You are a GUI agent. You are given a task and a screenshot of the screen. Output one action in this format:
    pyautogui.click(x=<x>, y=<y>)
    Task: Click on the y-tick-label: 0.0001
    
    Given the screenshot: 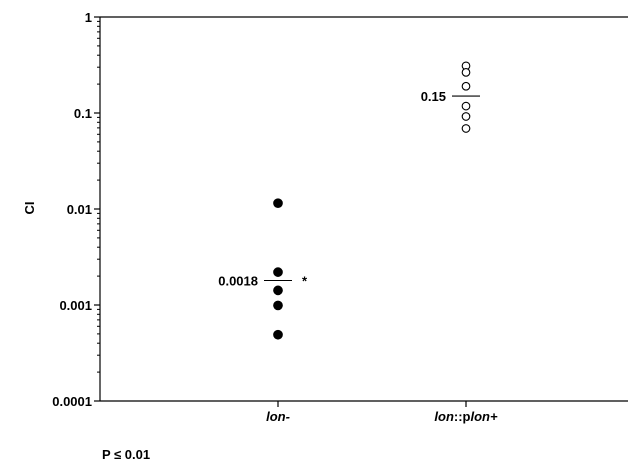 What is the action you would take?
    pyautogui.click(x=72, y=401)
    